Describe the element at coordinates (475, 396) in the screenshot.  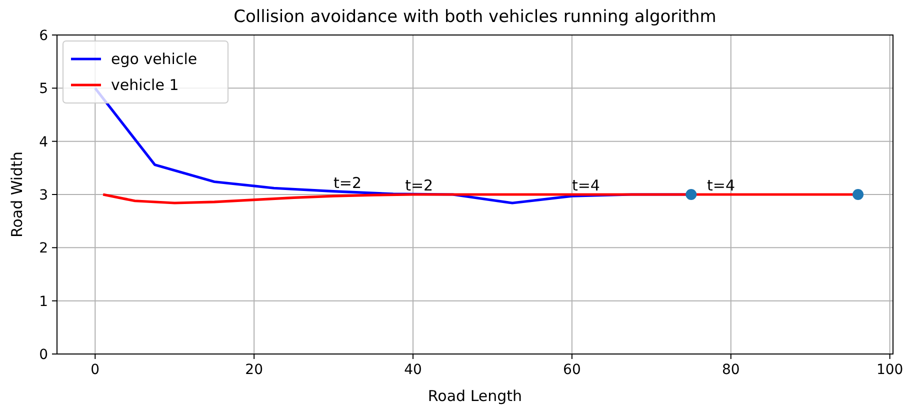
I see `x-axis-title: Road Length` at that location.